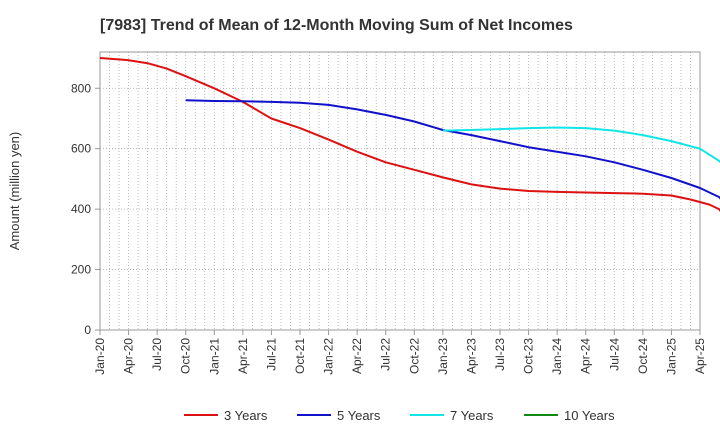  What do you see at coordinates (87, 330) in the screenshot?
I see `y-tick-label: 0` at bounding box center [87, 330].